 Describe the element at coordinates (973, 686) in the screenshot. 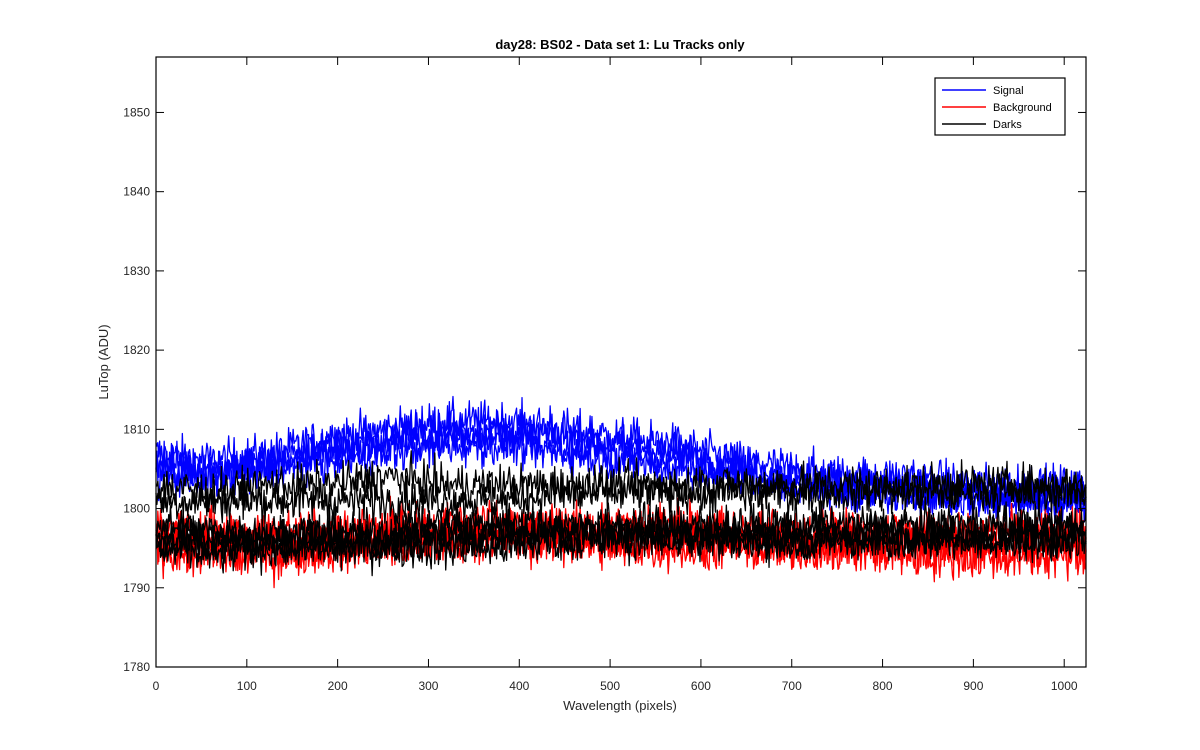

I see `x-tick-label: 900` at that location.